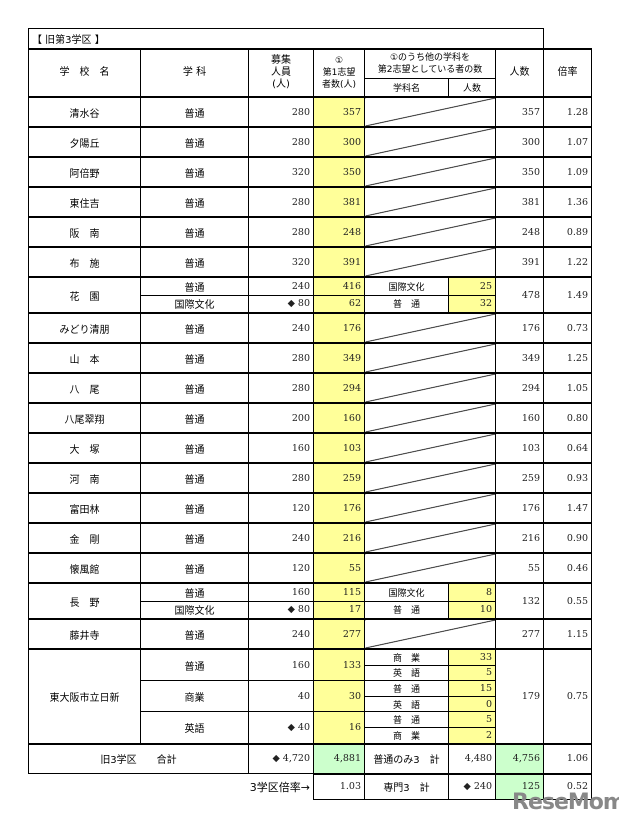  What do you see at coordinates (567, 758) in the screenshot?
I see `general-total-ratio: 1.06` at bounding box center [567, 758].